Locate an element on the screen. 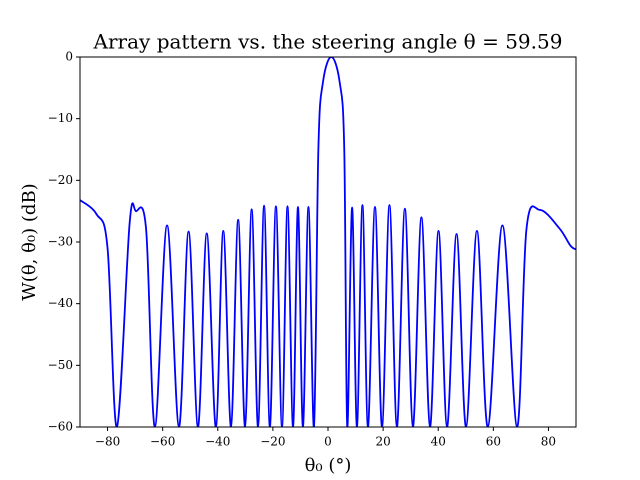  y-tick-label: −60 is located at coordinates (60, 427).